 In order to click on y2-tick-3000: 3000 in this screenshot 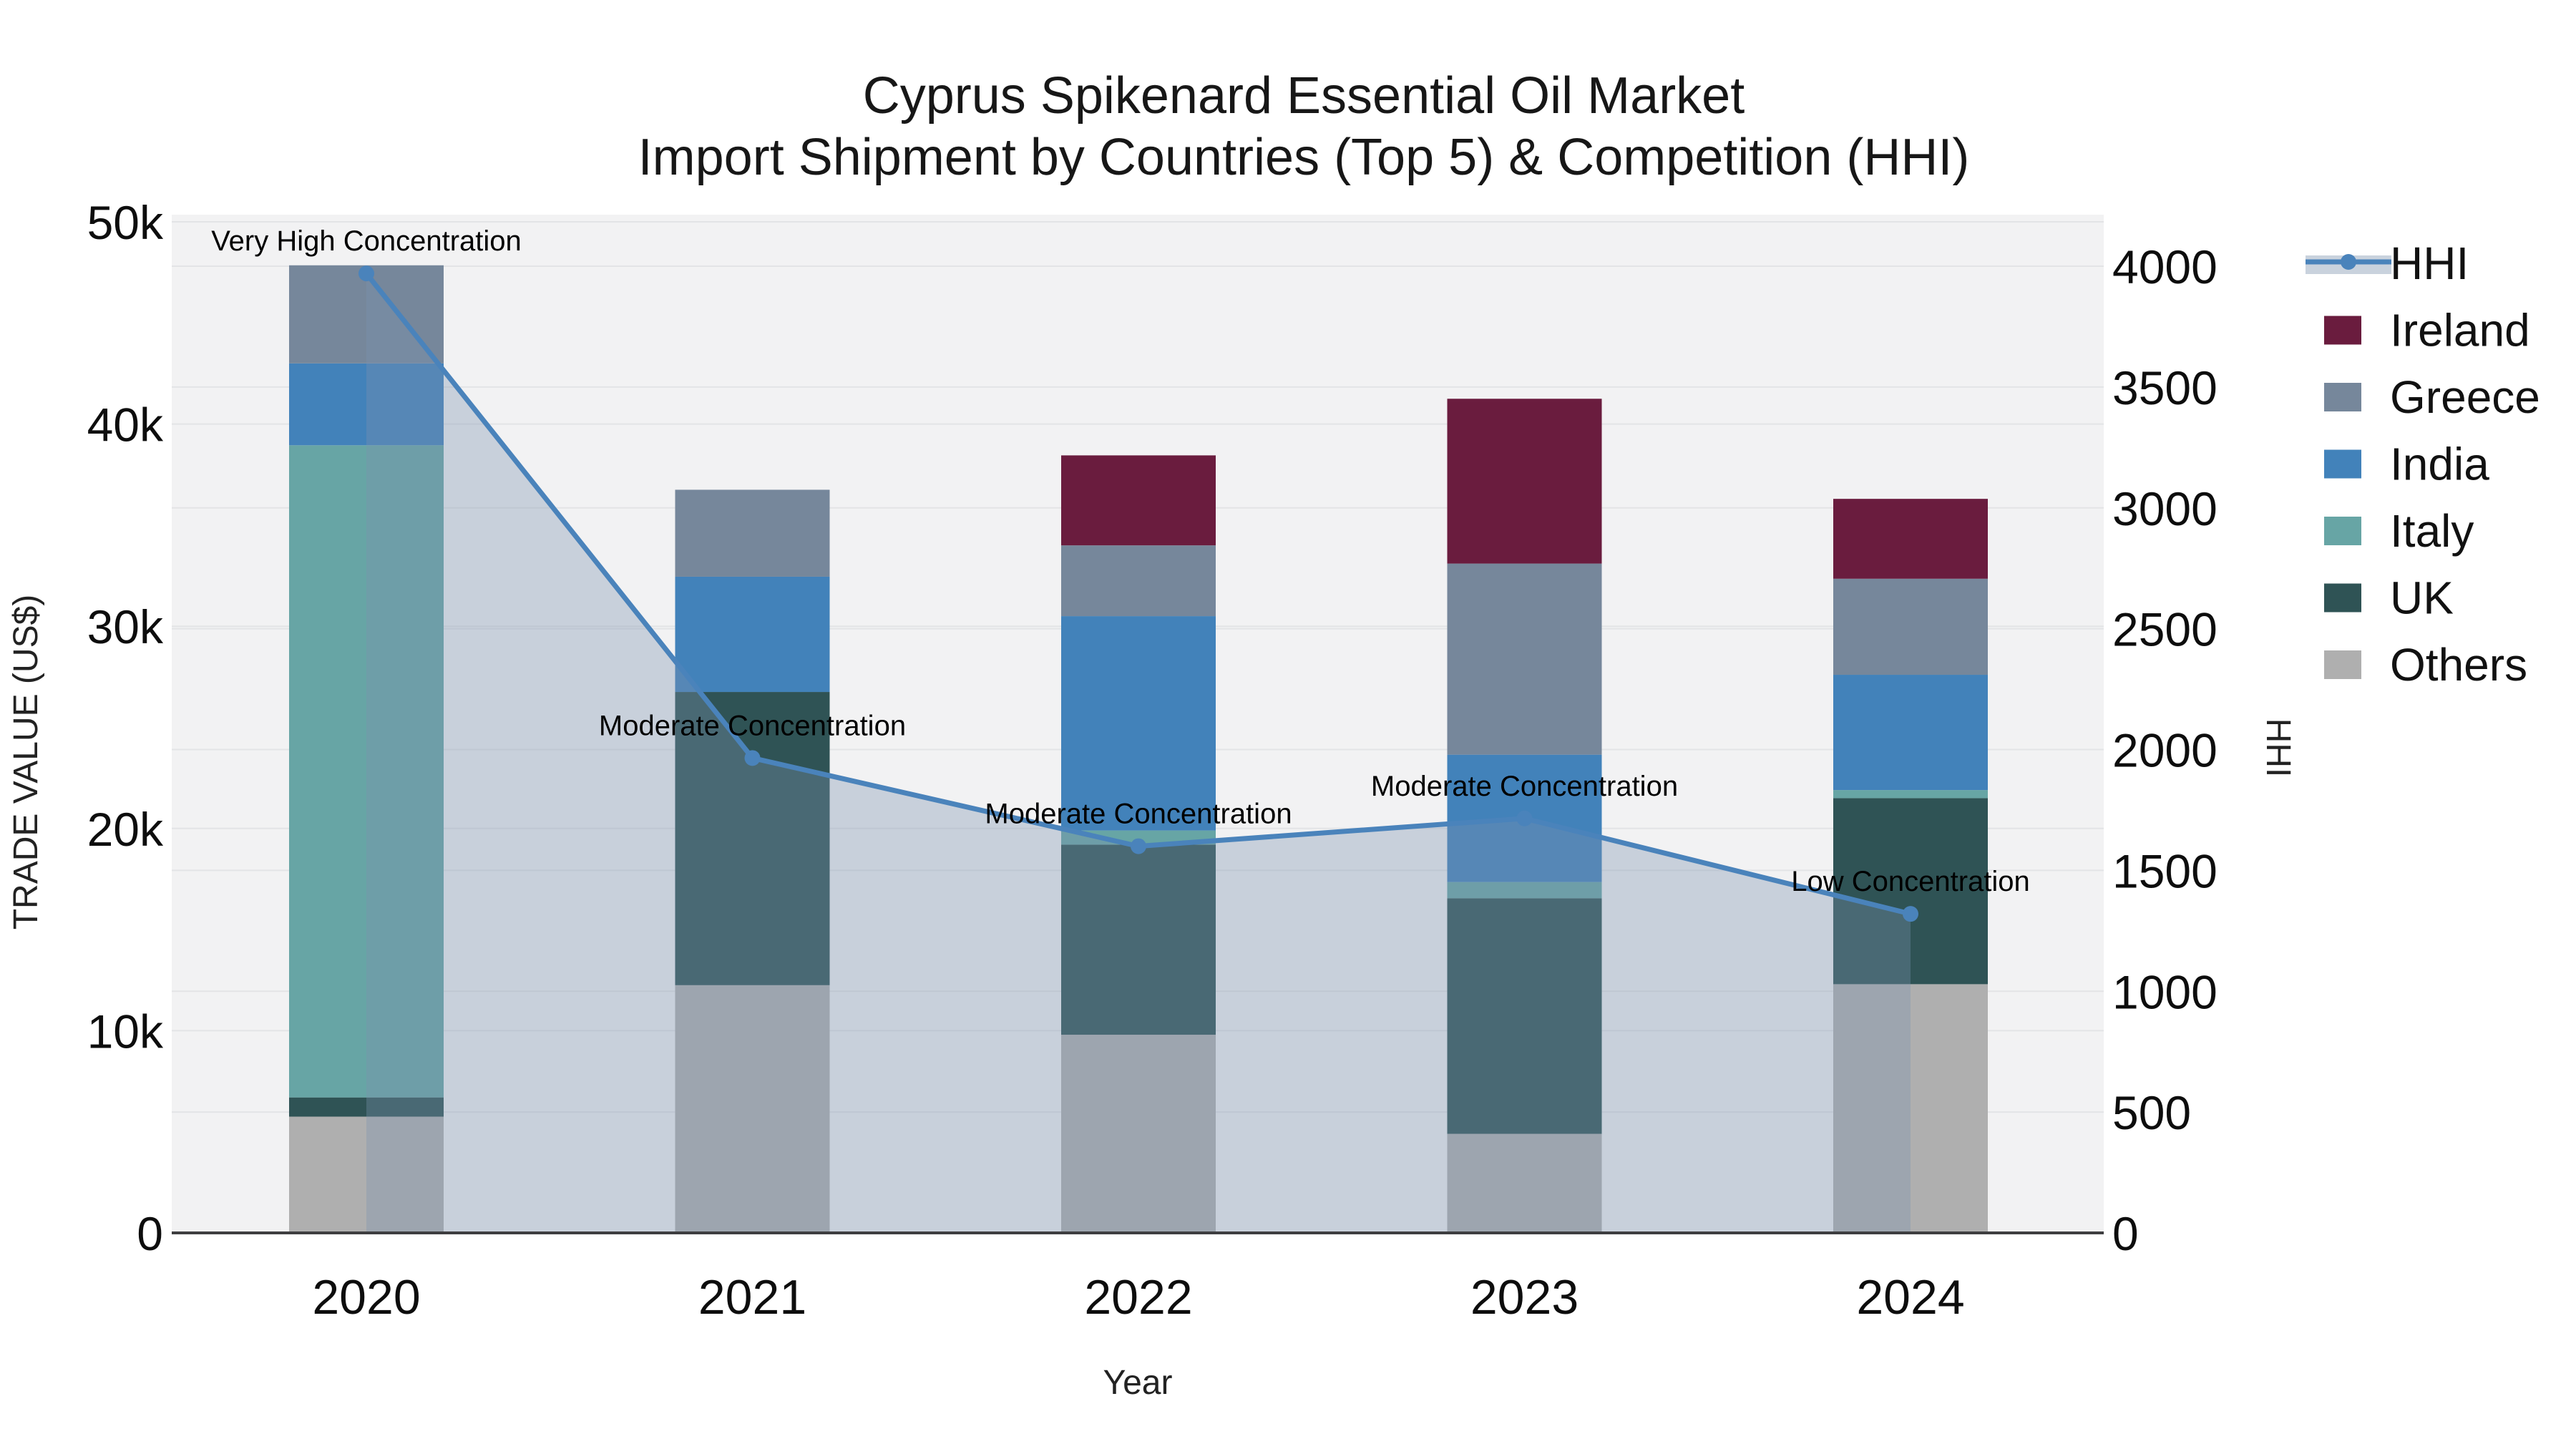, I will do `click(2165, 508)`.